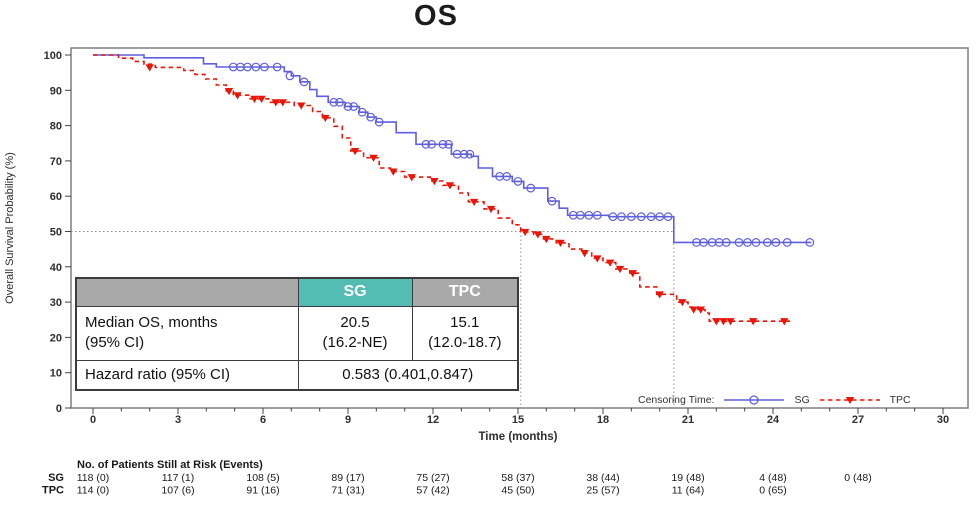 The height and width of the screenshot is (506, 977). I want to click on inset-header-tpc: TPC, so click(465, 292).